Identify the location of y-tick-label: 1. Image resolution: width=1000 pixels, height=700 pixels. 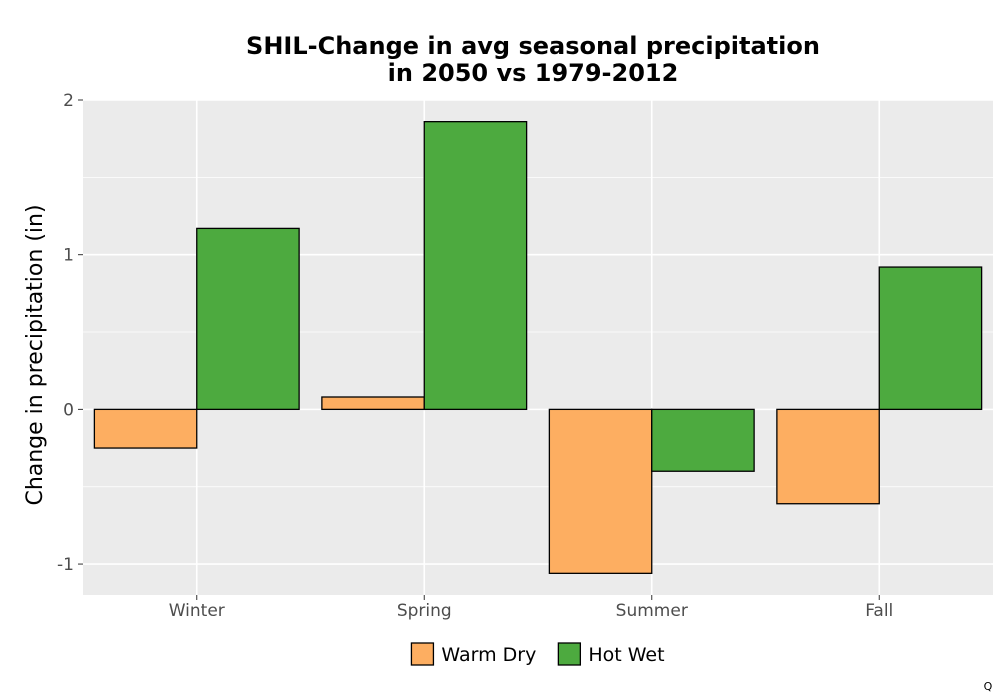
(68, 256).